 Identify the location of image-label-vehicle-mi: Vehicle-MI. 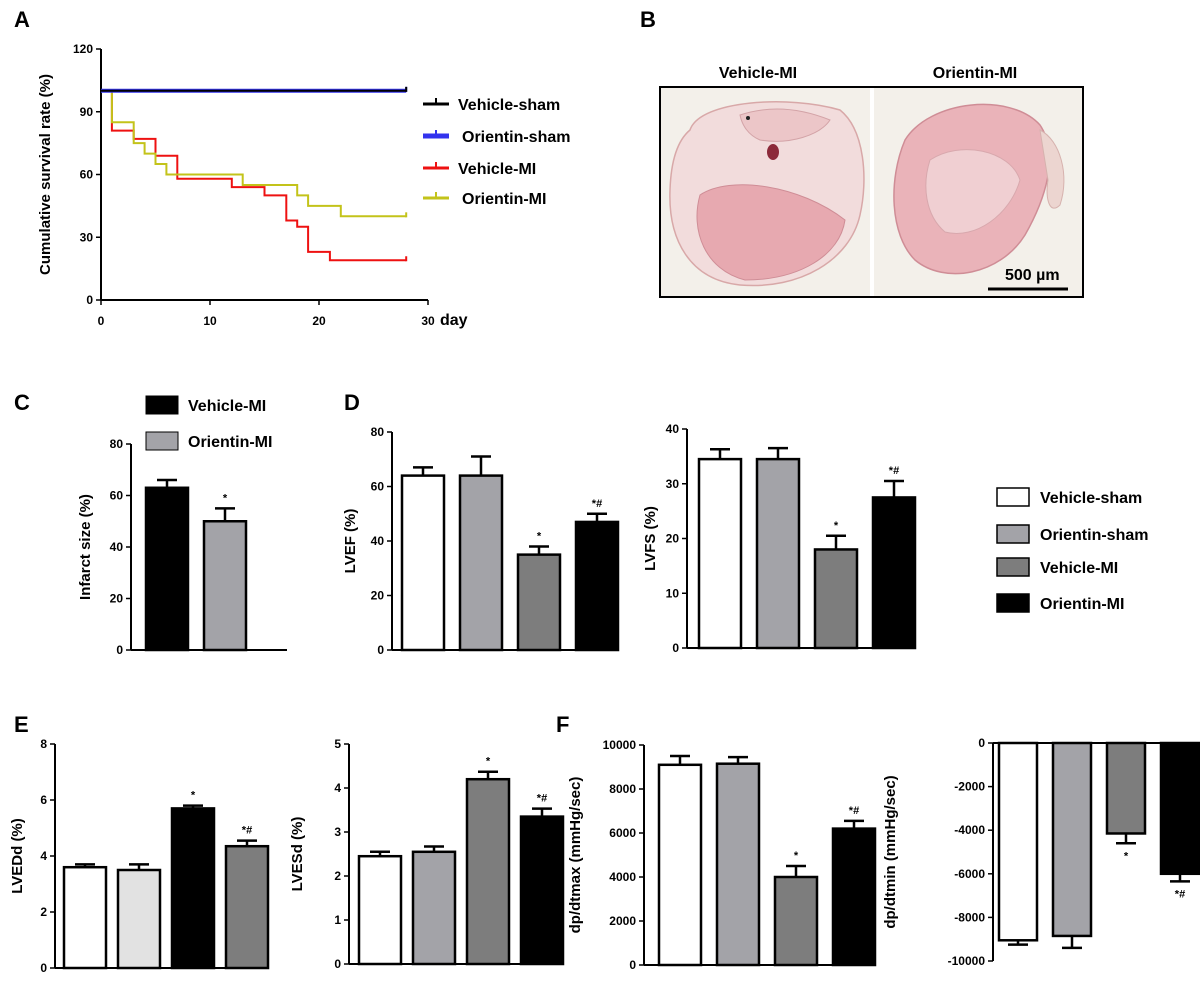
(758, 73).